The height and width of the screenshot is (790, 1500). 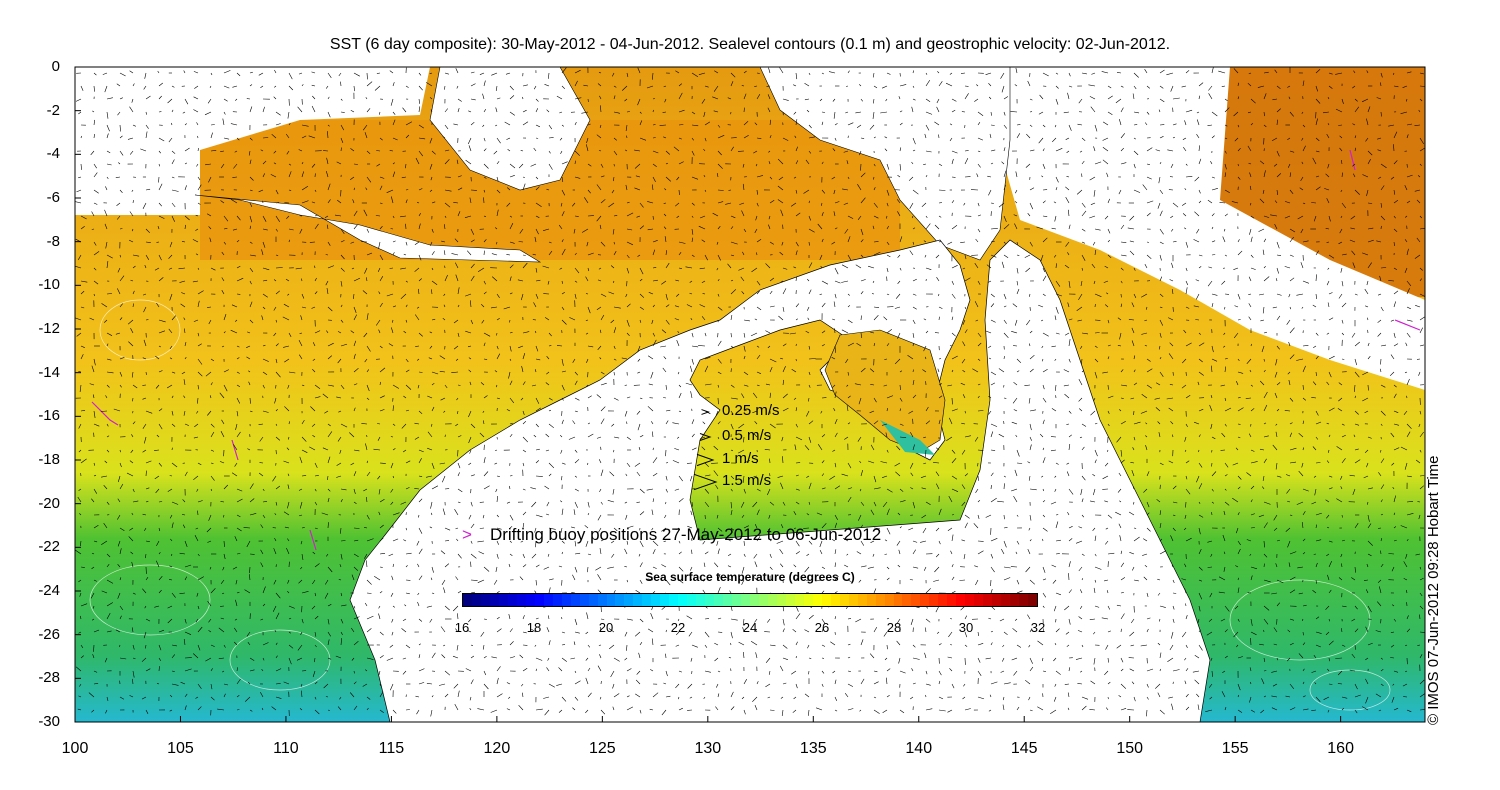 What do you see at coordinates (75, 748) in the screenshot?
I see `x-tick-label: 100` at bounding box center [75, 748].